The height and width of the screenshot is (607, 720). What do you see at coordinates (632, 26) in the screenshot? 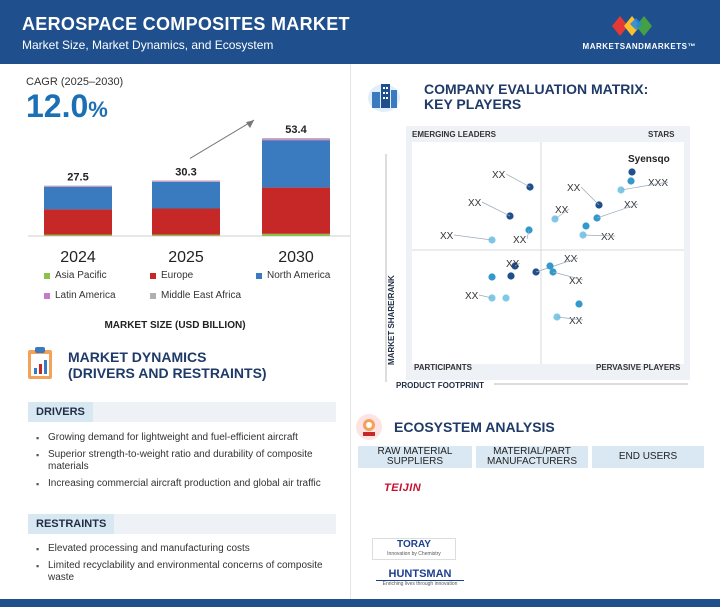
I see `marketsandmarkets-logo-icon` at bounding box center [632, 26].